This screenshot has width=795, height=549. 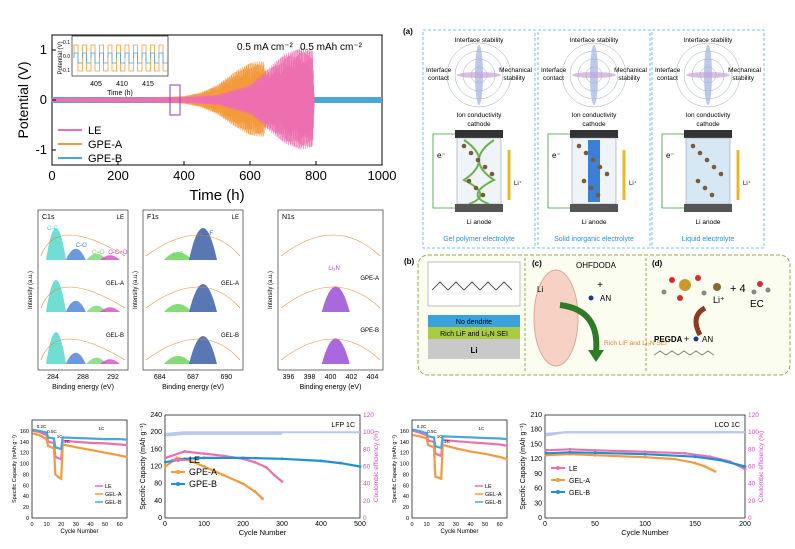 I want to click on xps-xtick-label: 690, so click(x=226, y=377).